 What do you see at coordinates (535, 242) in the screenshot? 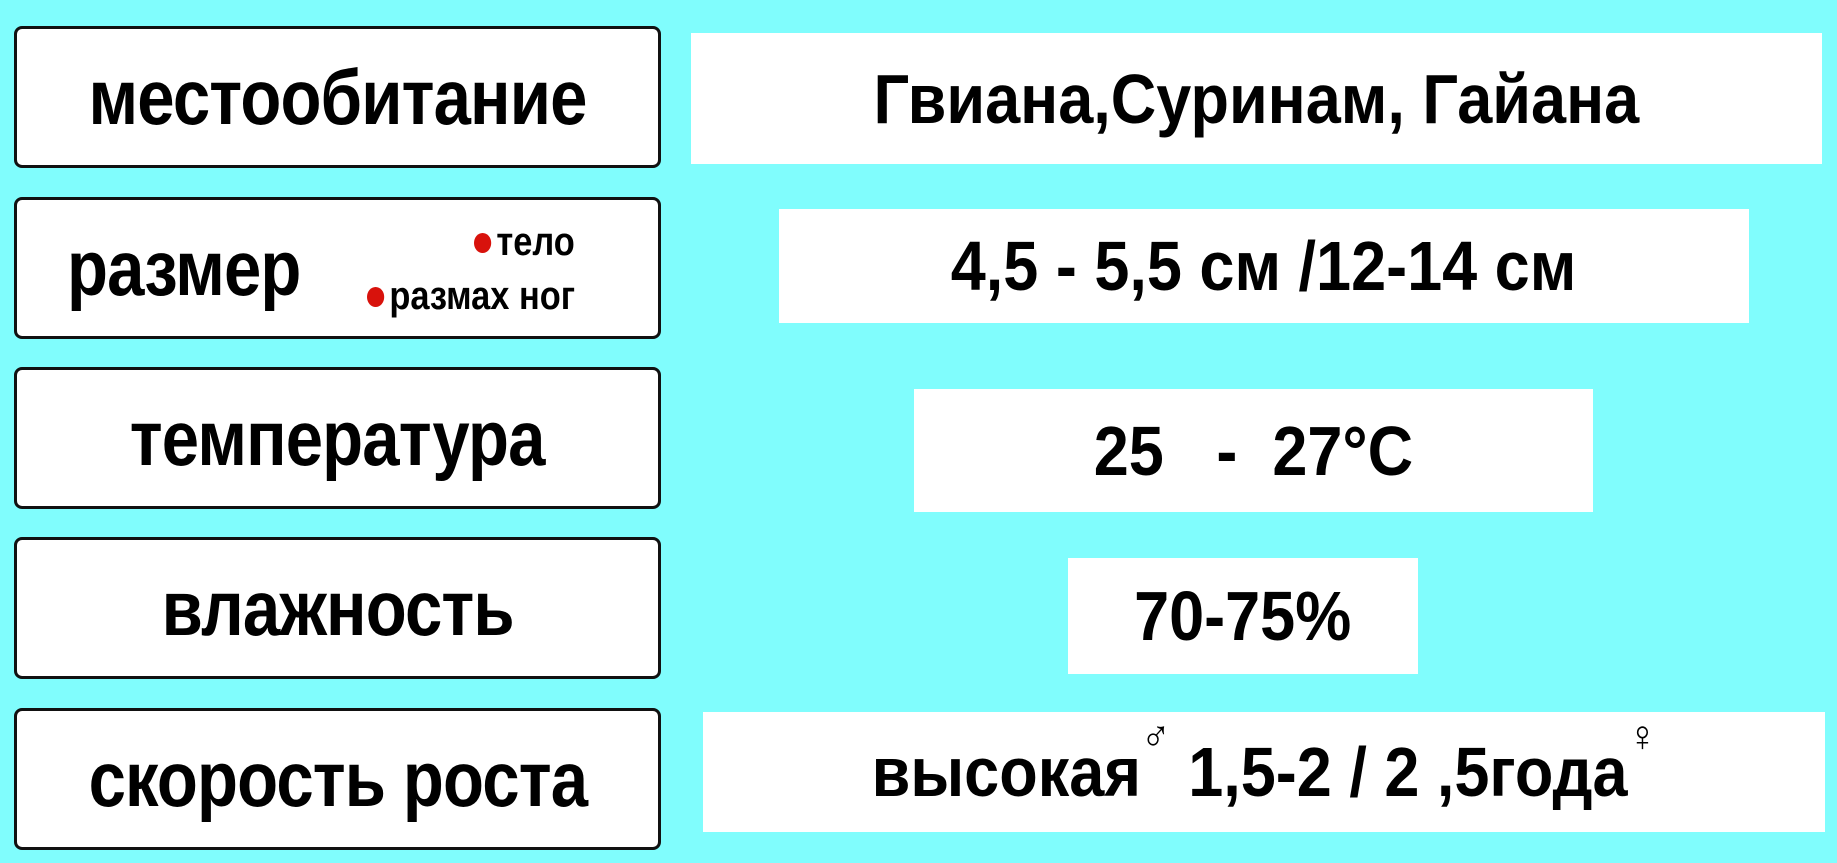
I see `sub-body-text: тело` at bounding box center [535, 242].